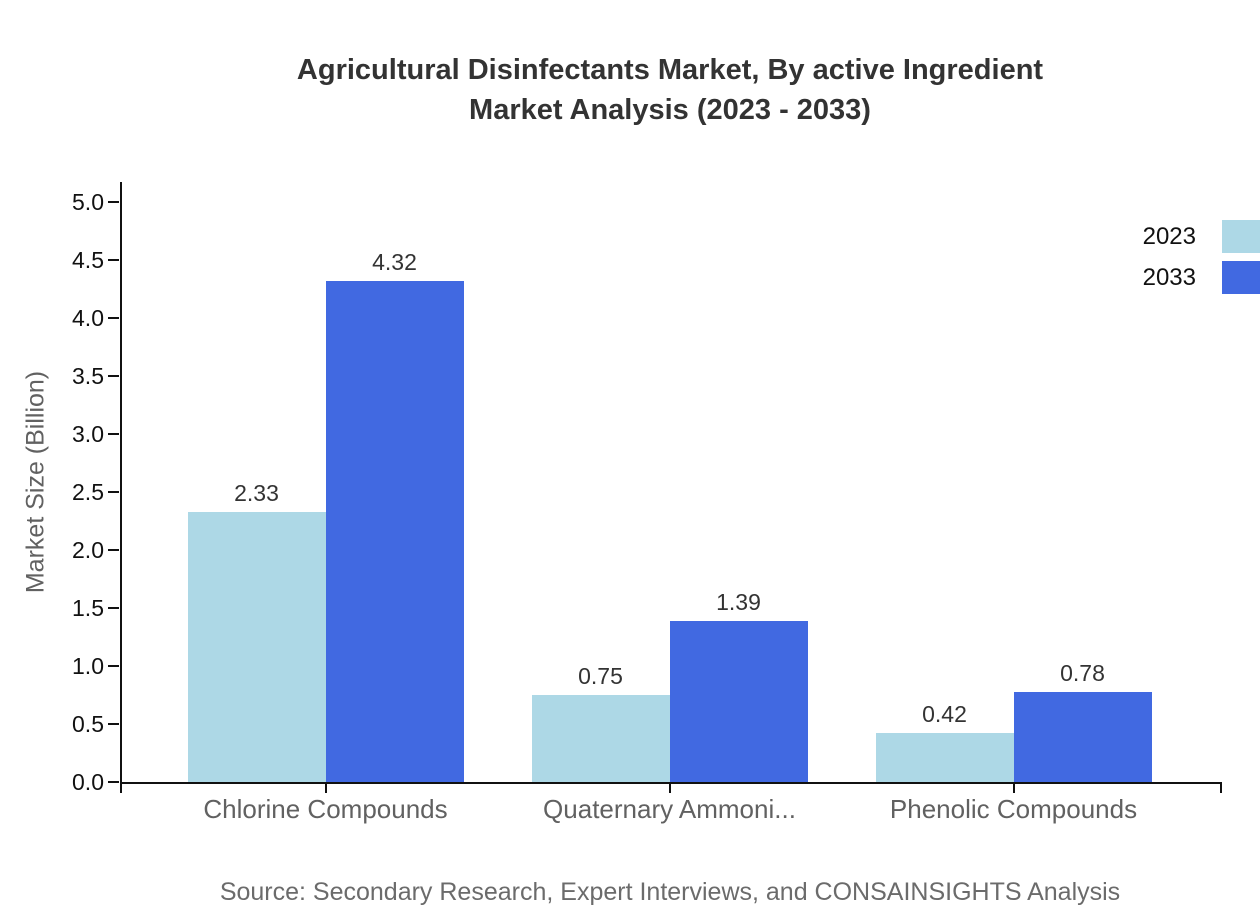 The height and width of the screenshot is (920, 1260). I want to click on bar-value-label: 1.39, so click(738, 601).